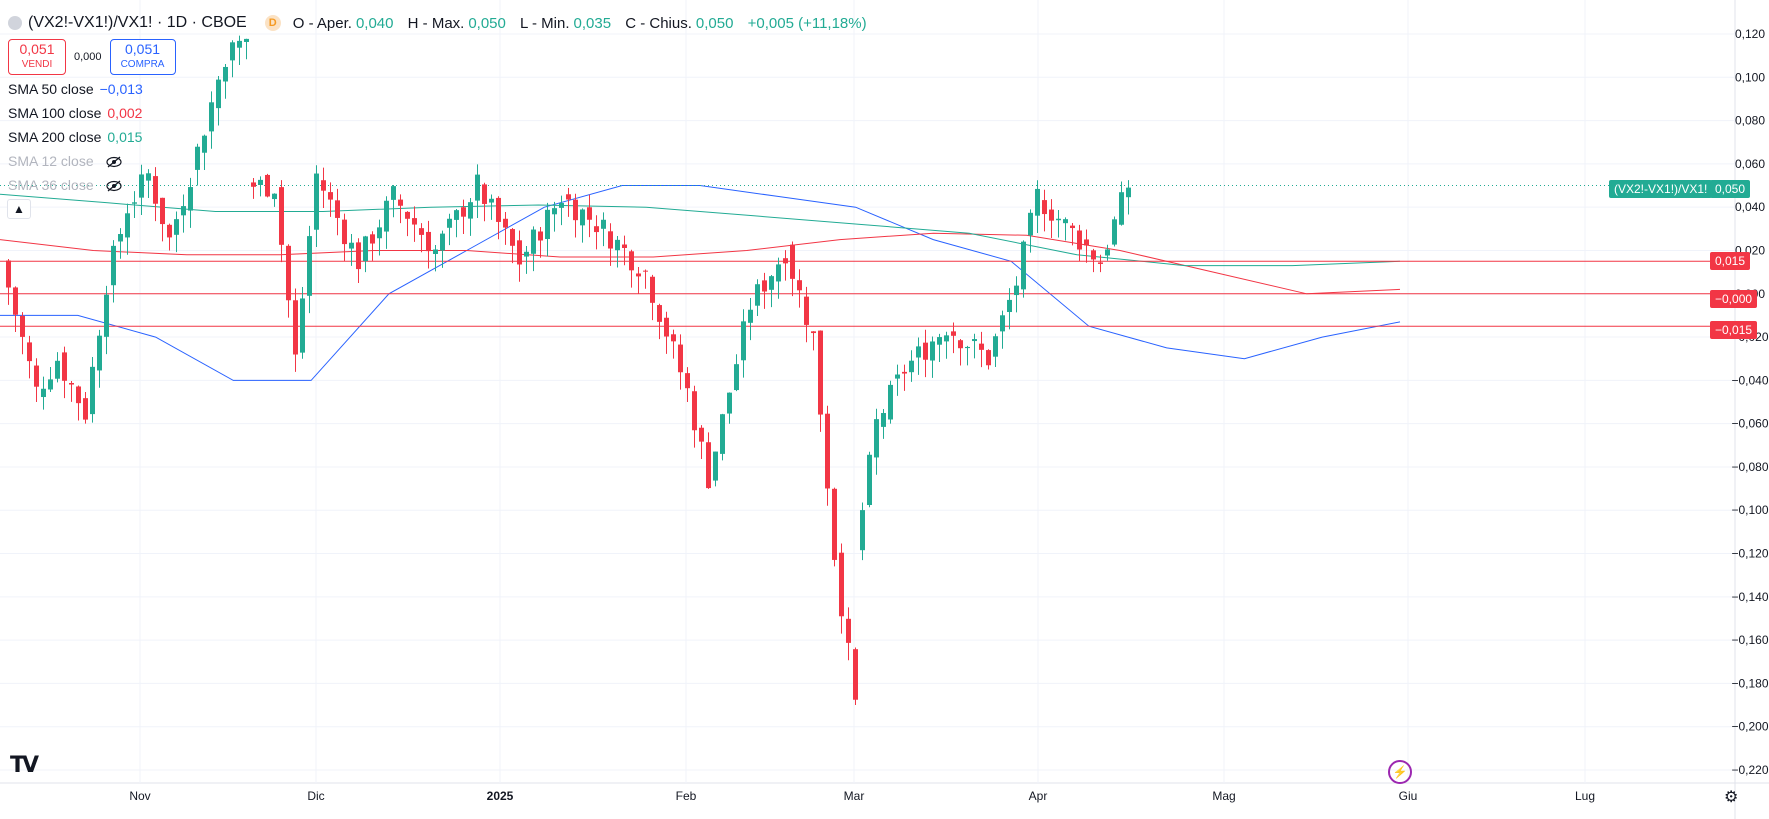 The image size is (1769, 819). What do you see at coordinates (1749, 597) in the screenshot?
I see `price-tick-label: −0,140` at bounding box center [1749, 597].